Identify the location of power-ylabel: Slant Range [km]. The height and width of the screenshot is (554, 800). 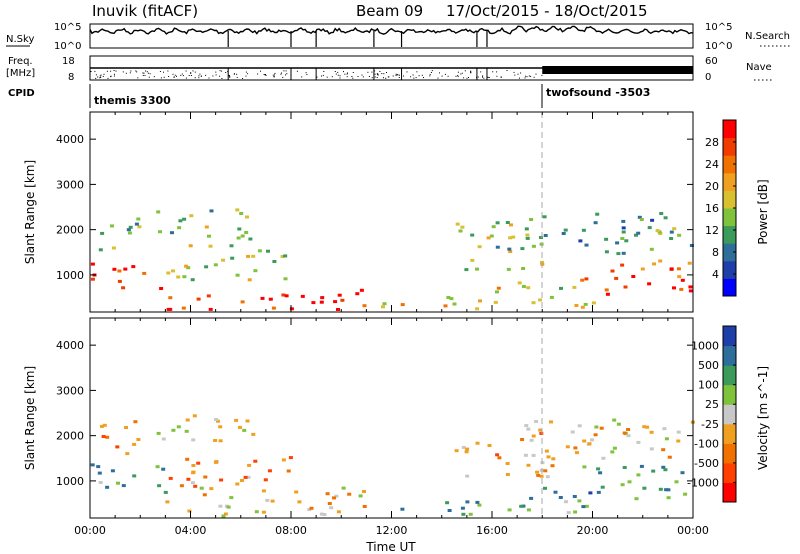
(30, 212).